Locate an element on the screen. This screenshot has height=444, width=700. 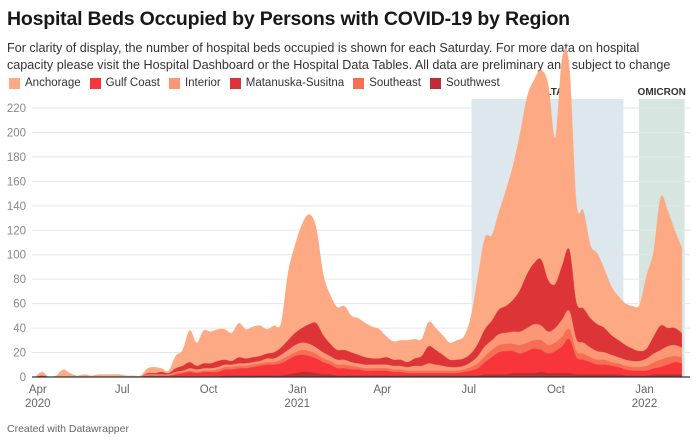
x-tick-year: 2021 is located at coordinates (297, 404).